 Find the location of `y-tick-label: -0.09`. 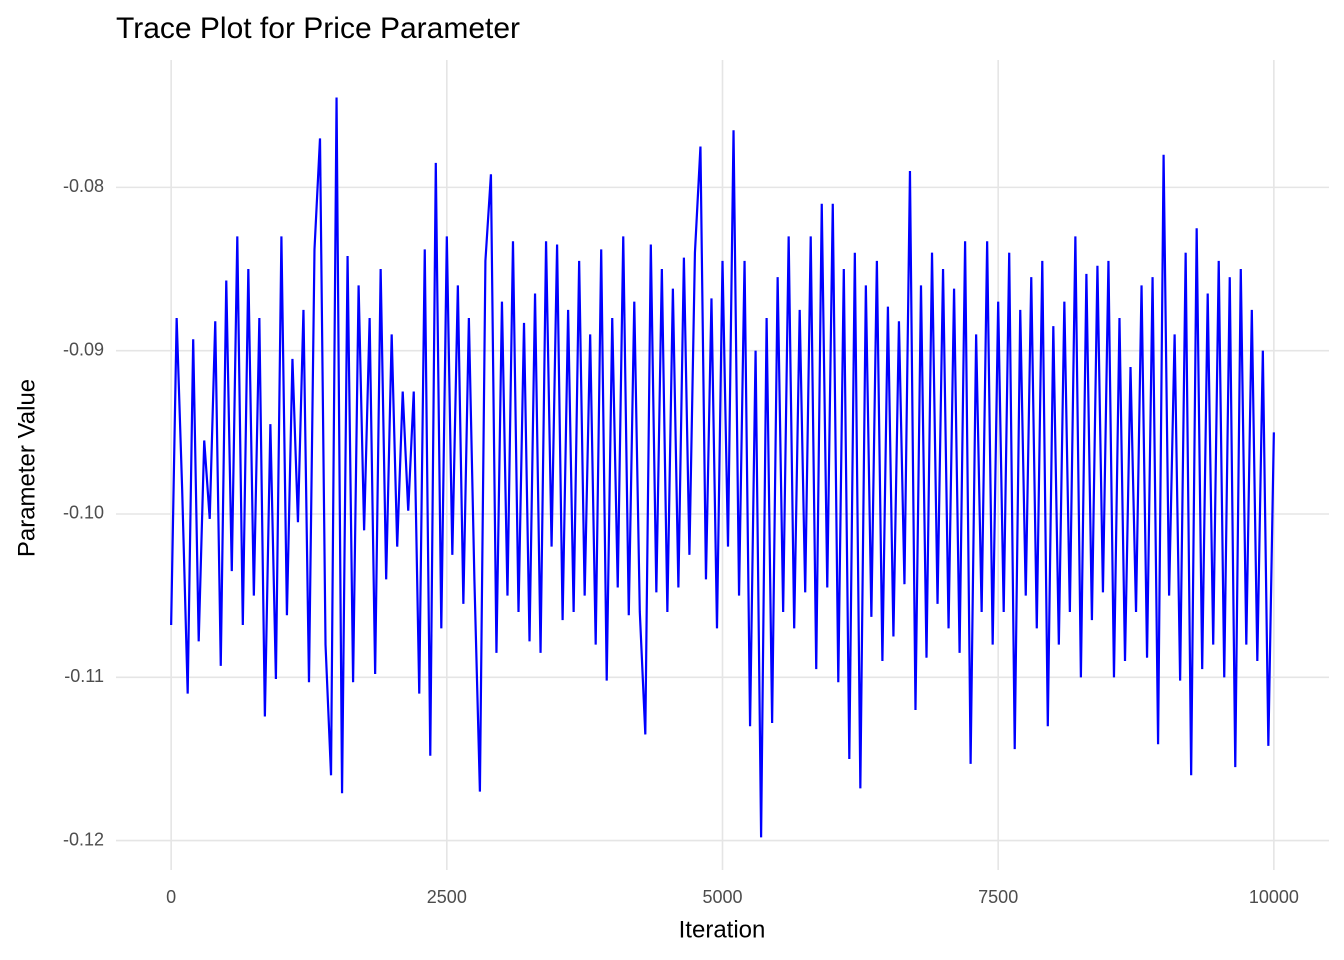

y-tick-label: -0.09 is located at coordinates (83, 349).